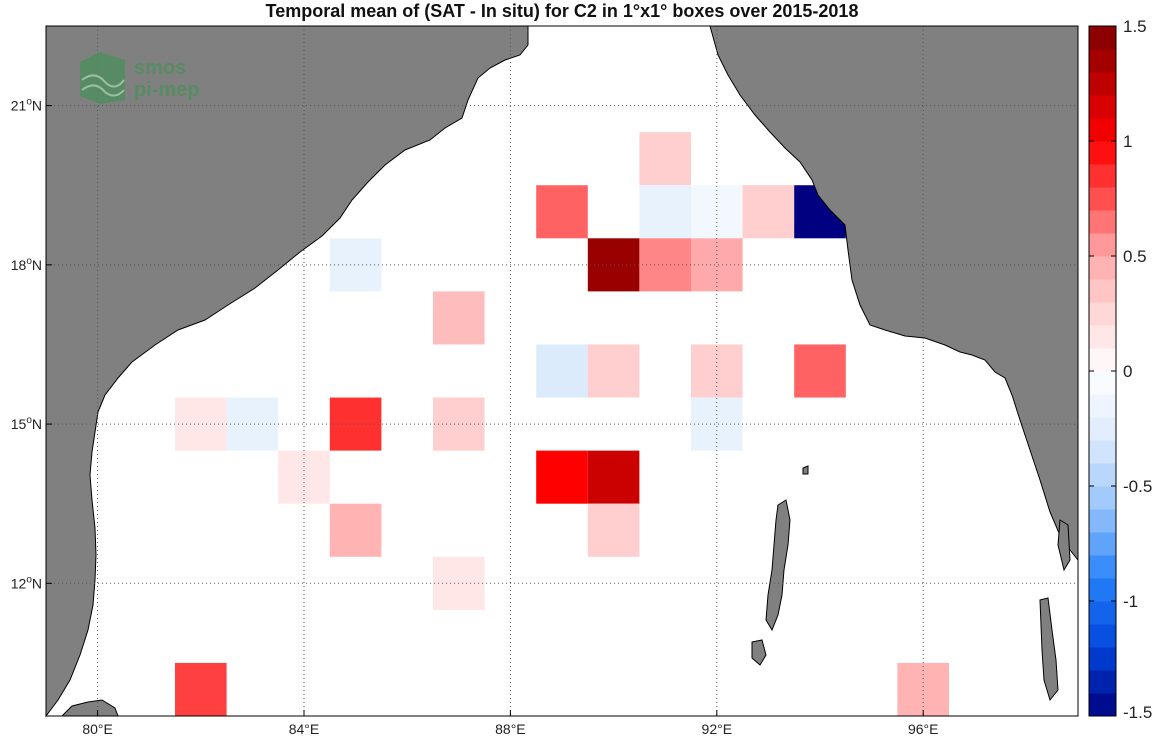 This screenshot has height=738, width=1160. I want to click on tick-label-lon: 84°E, so click(304, 729).